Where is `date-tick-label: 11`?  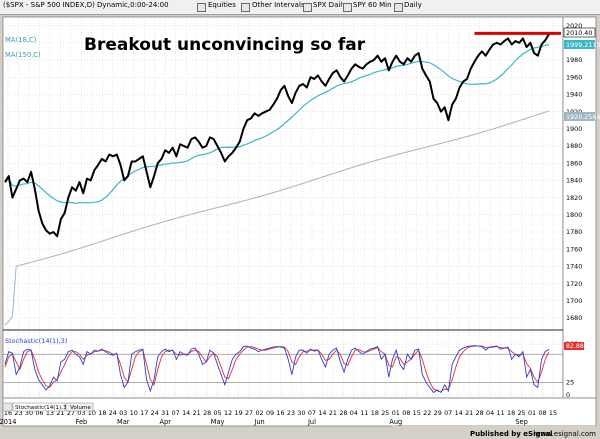 date-tick-label: 11 is located at coordinates (501, 413).